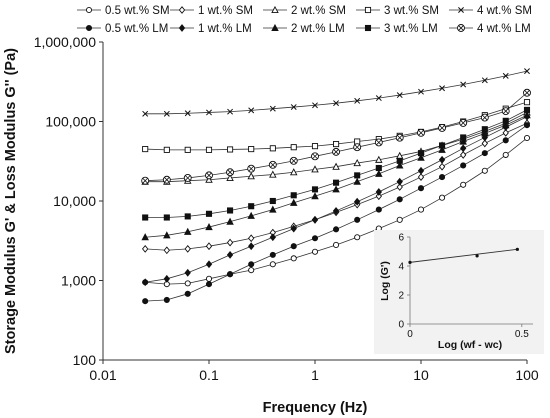  Describe the element at coordinates (318, 29) in the screenshot. I see `legend-label: 2 wt.% LM` at that location.